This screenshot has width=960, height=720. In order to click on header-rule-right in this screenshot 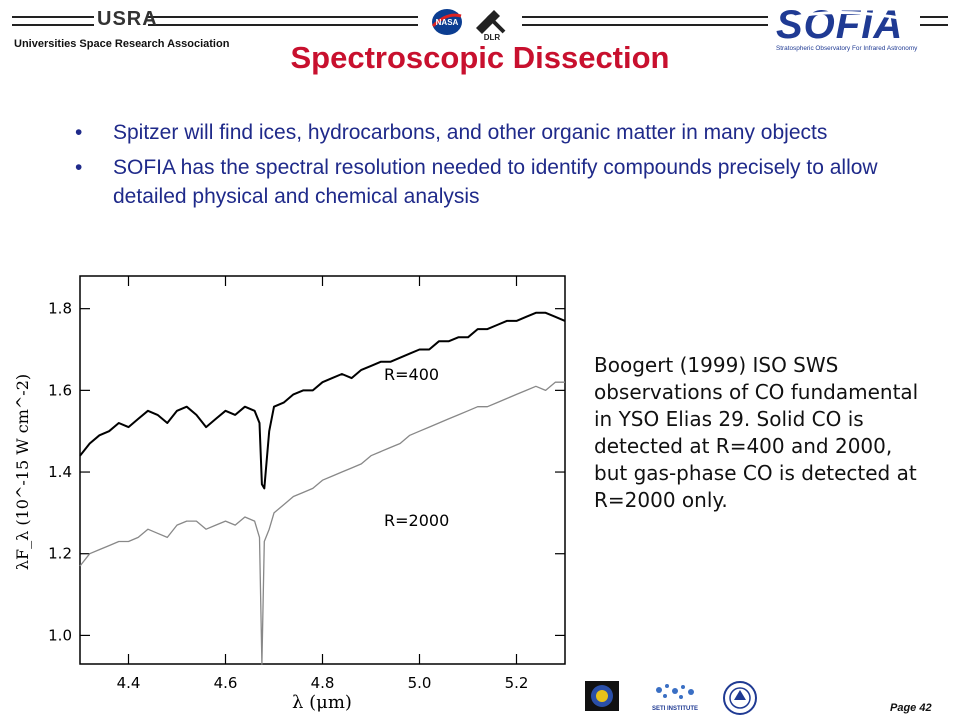, I will do `click(934, 21)`.